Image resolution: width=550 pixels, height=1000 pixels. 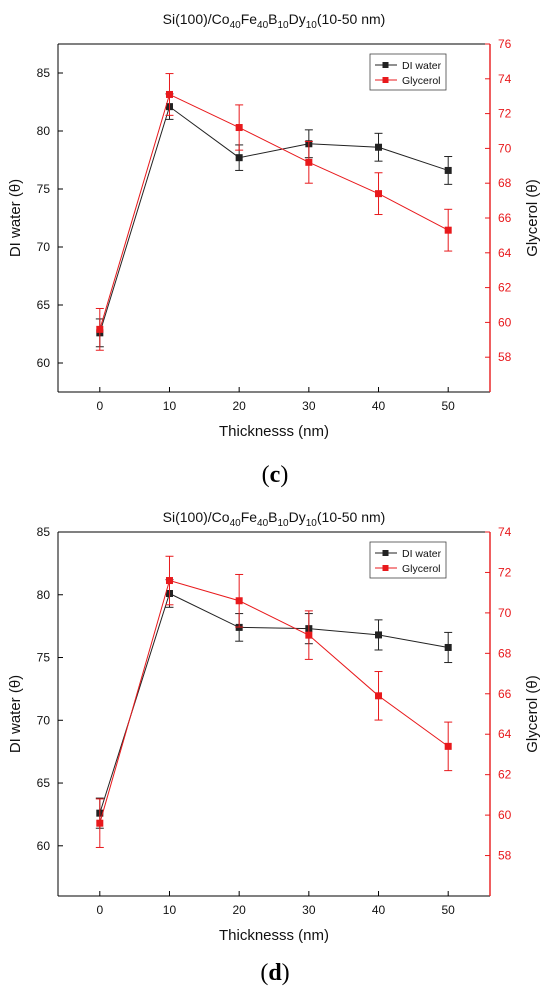 I want to click on y-right-tick-label: 76, so click(x=505, y=44).